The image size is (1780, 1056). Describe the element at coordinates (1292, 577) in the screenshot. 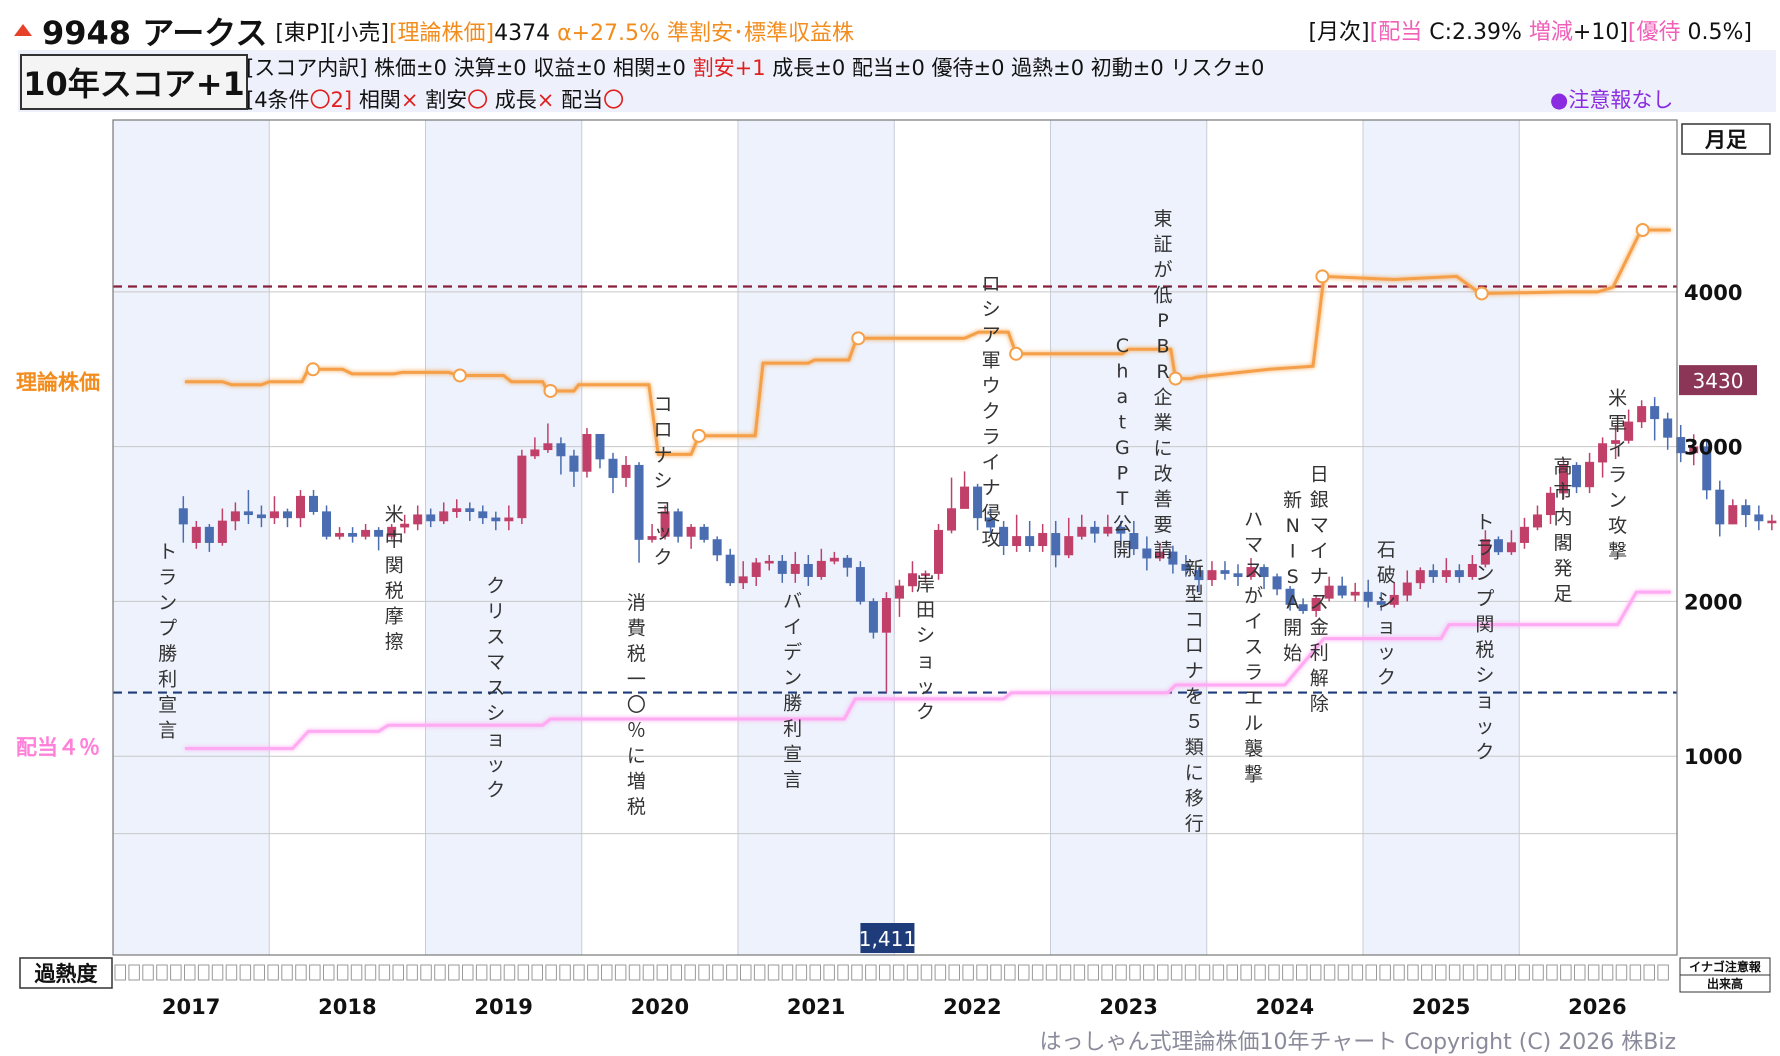

I see `event-label: 新 N I S A 開始` at that location.